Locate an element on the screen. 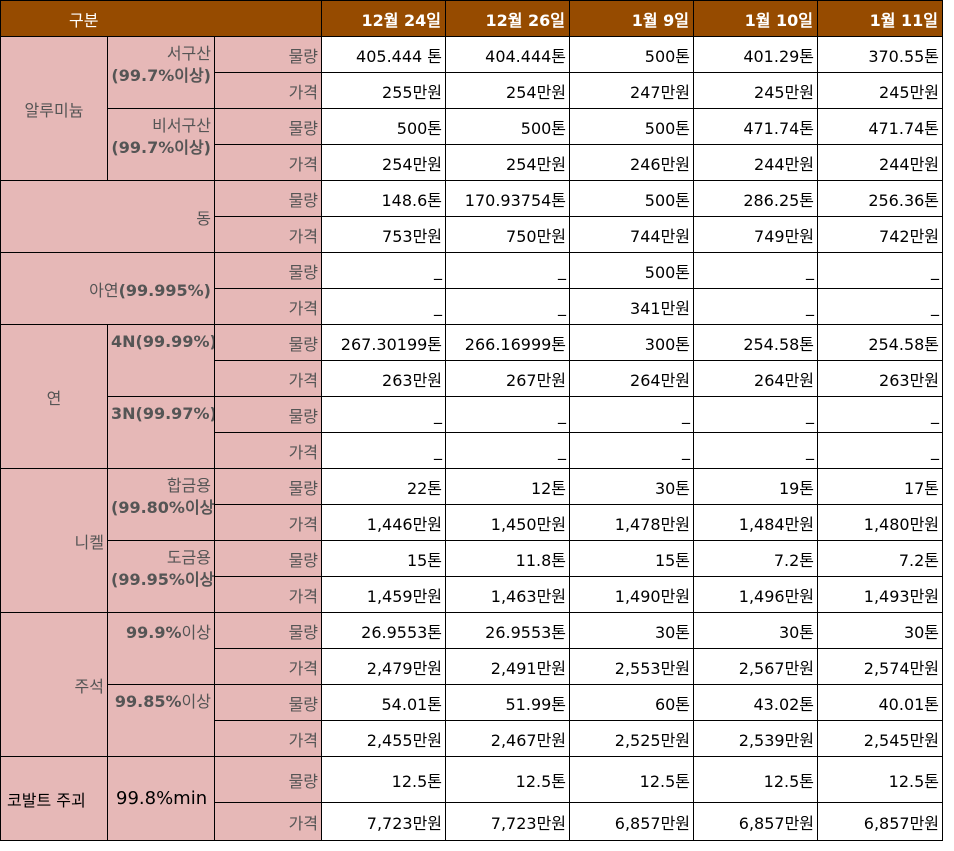  cell: 12톤 is located at coordinates (508, 486).